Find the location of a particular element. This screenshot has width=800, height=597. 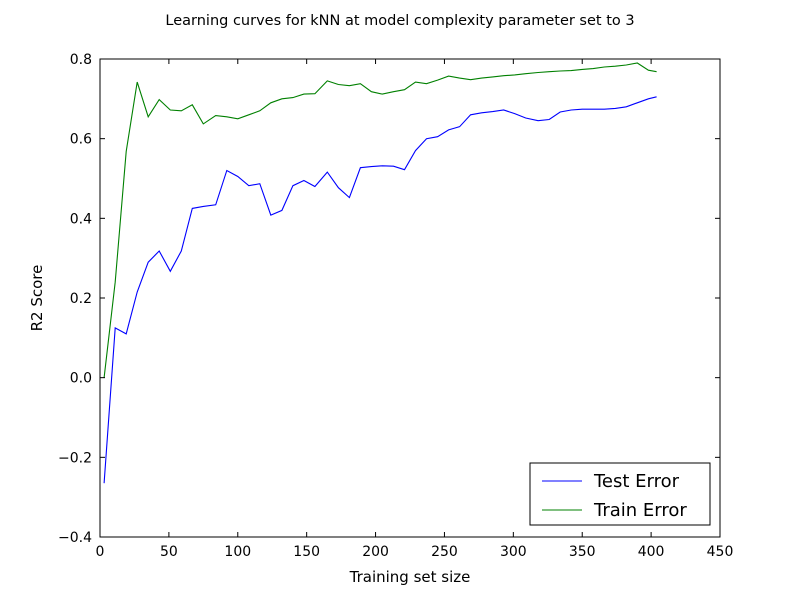

legend-label-train-error: Train Error is located at coordinates (640, 510).